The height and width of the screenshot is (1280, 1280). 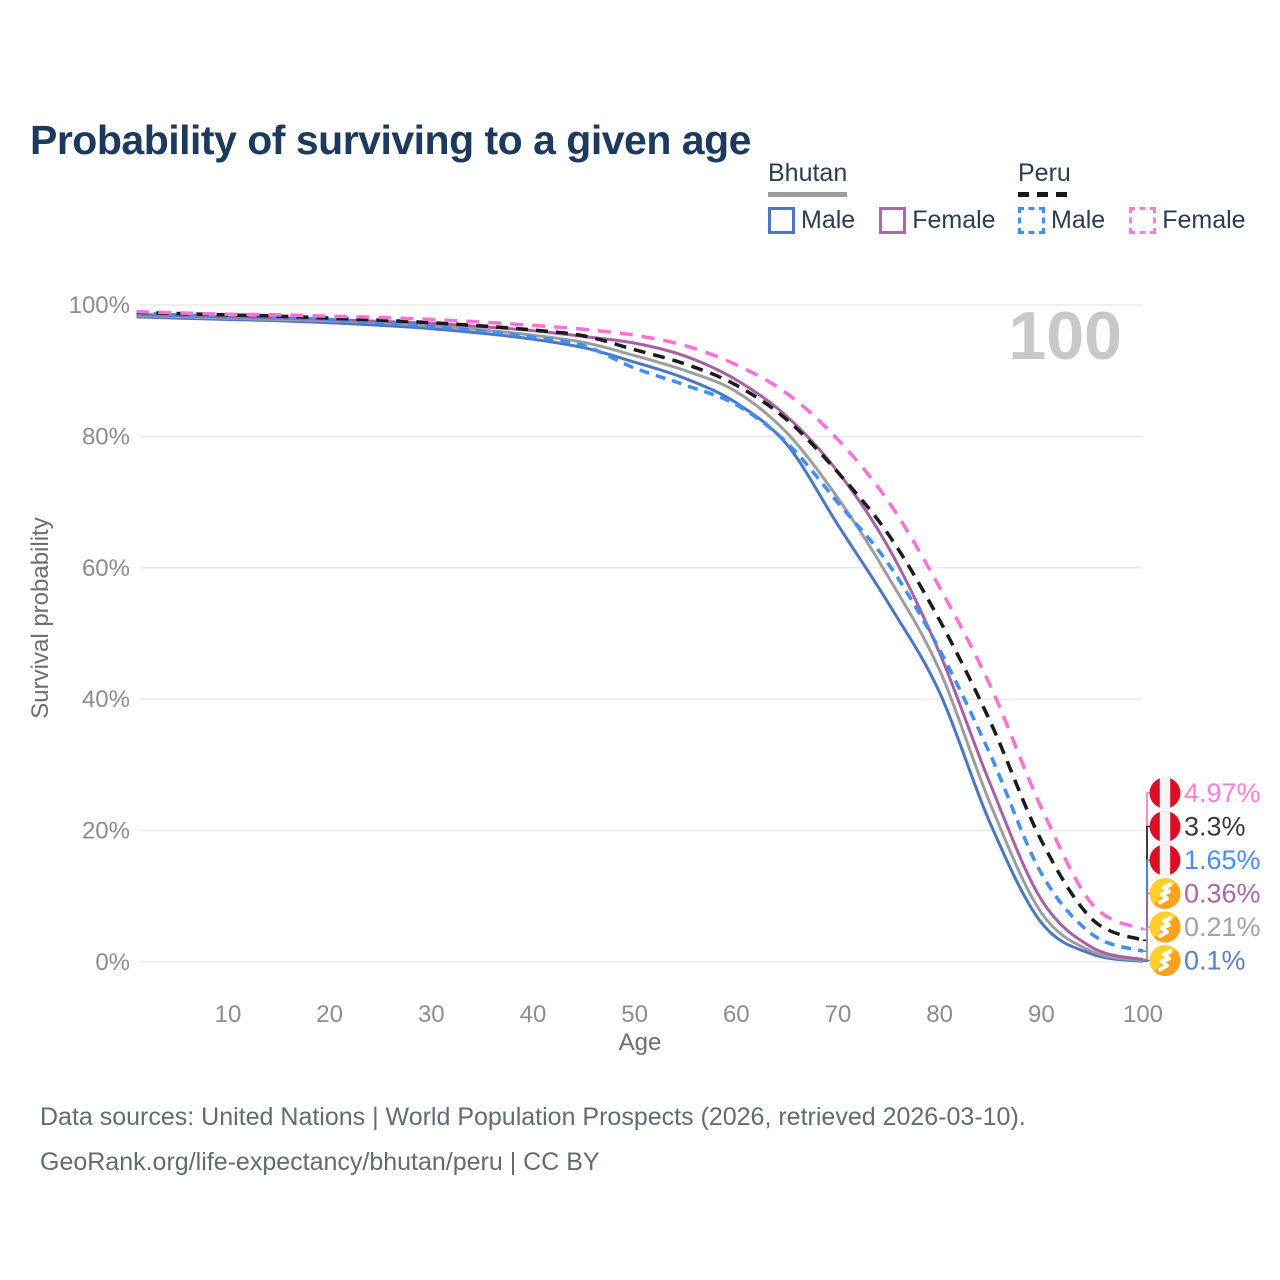 I want to click on x-tick-label: 30, so click(x=431, y=1014).